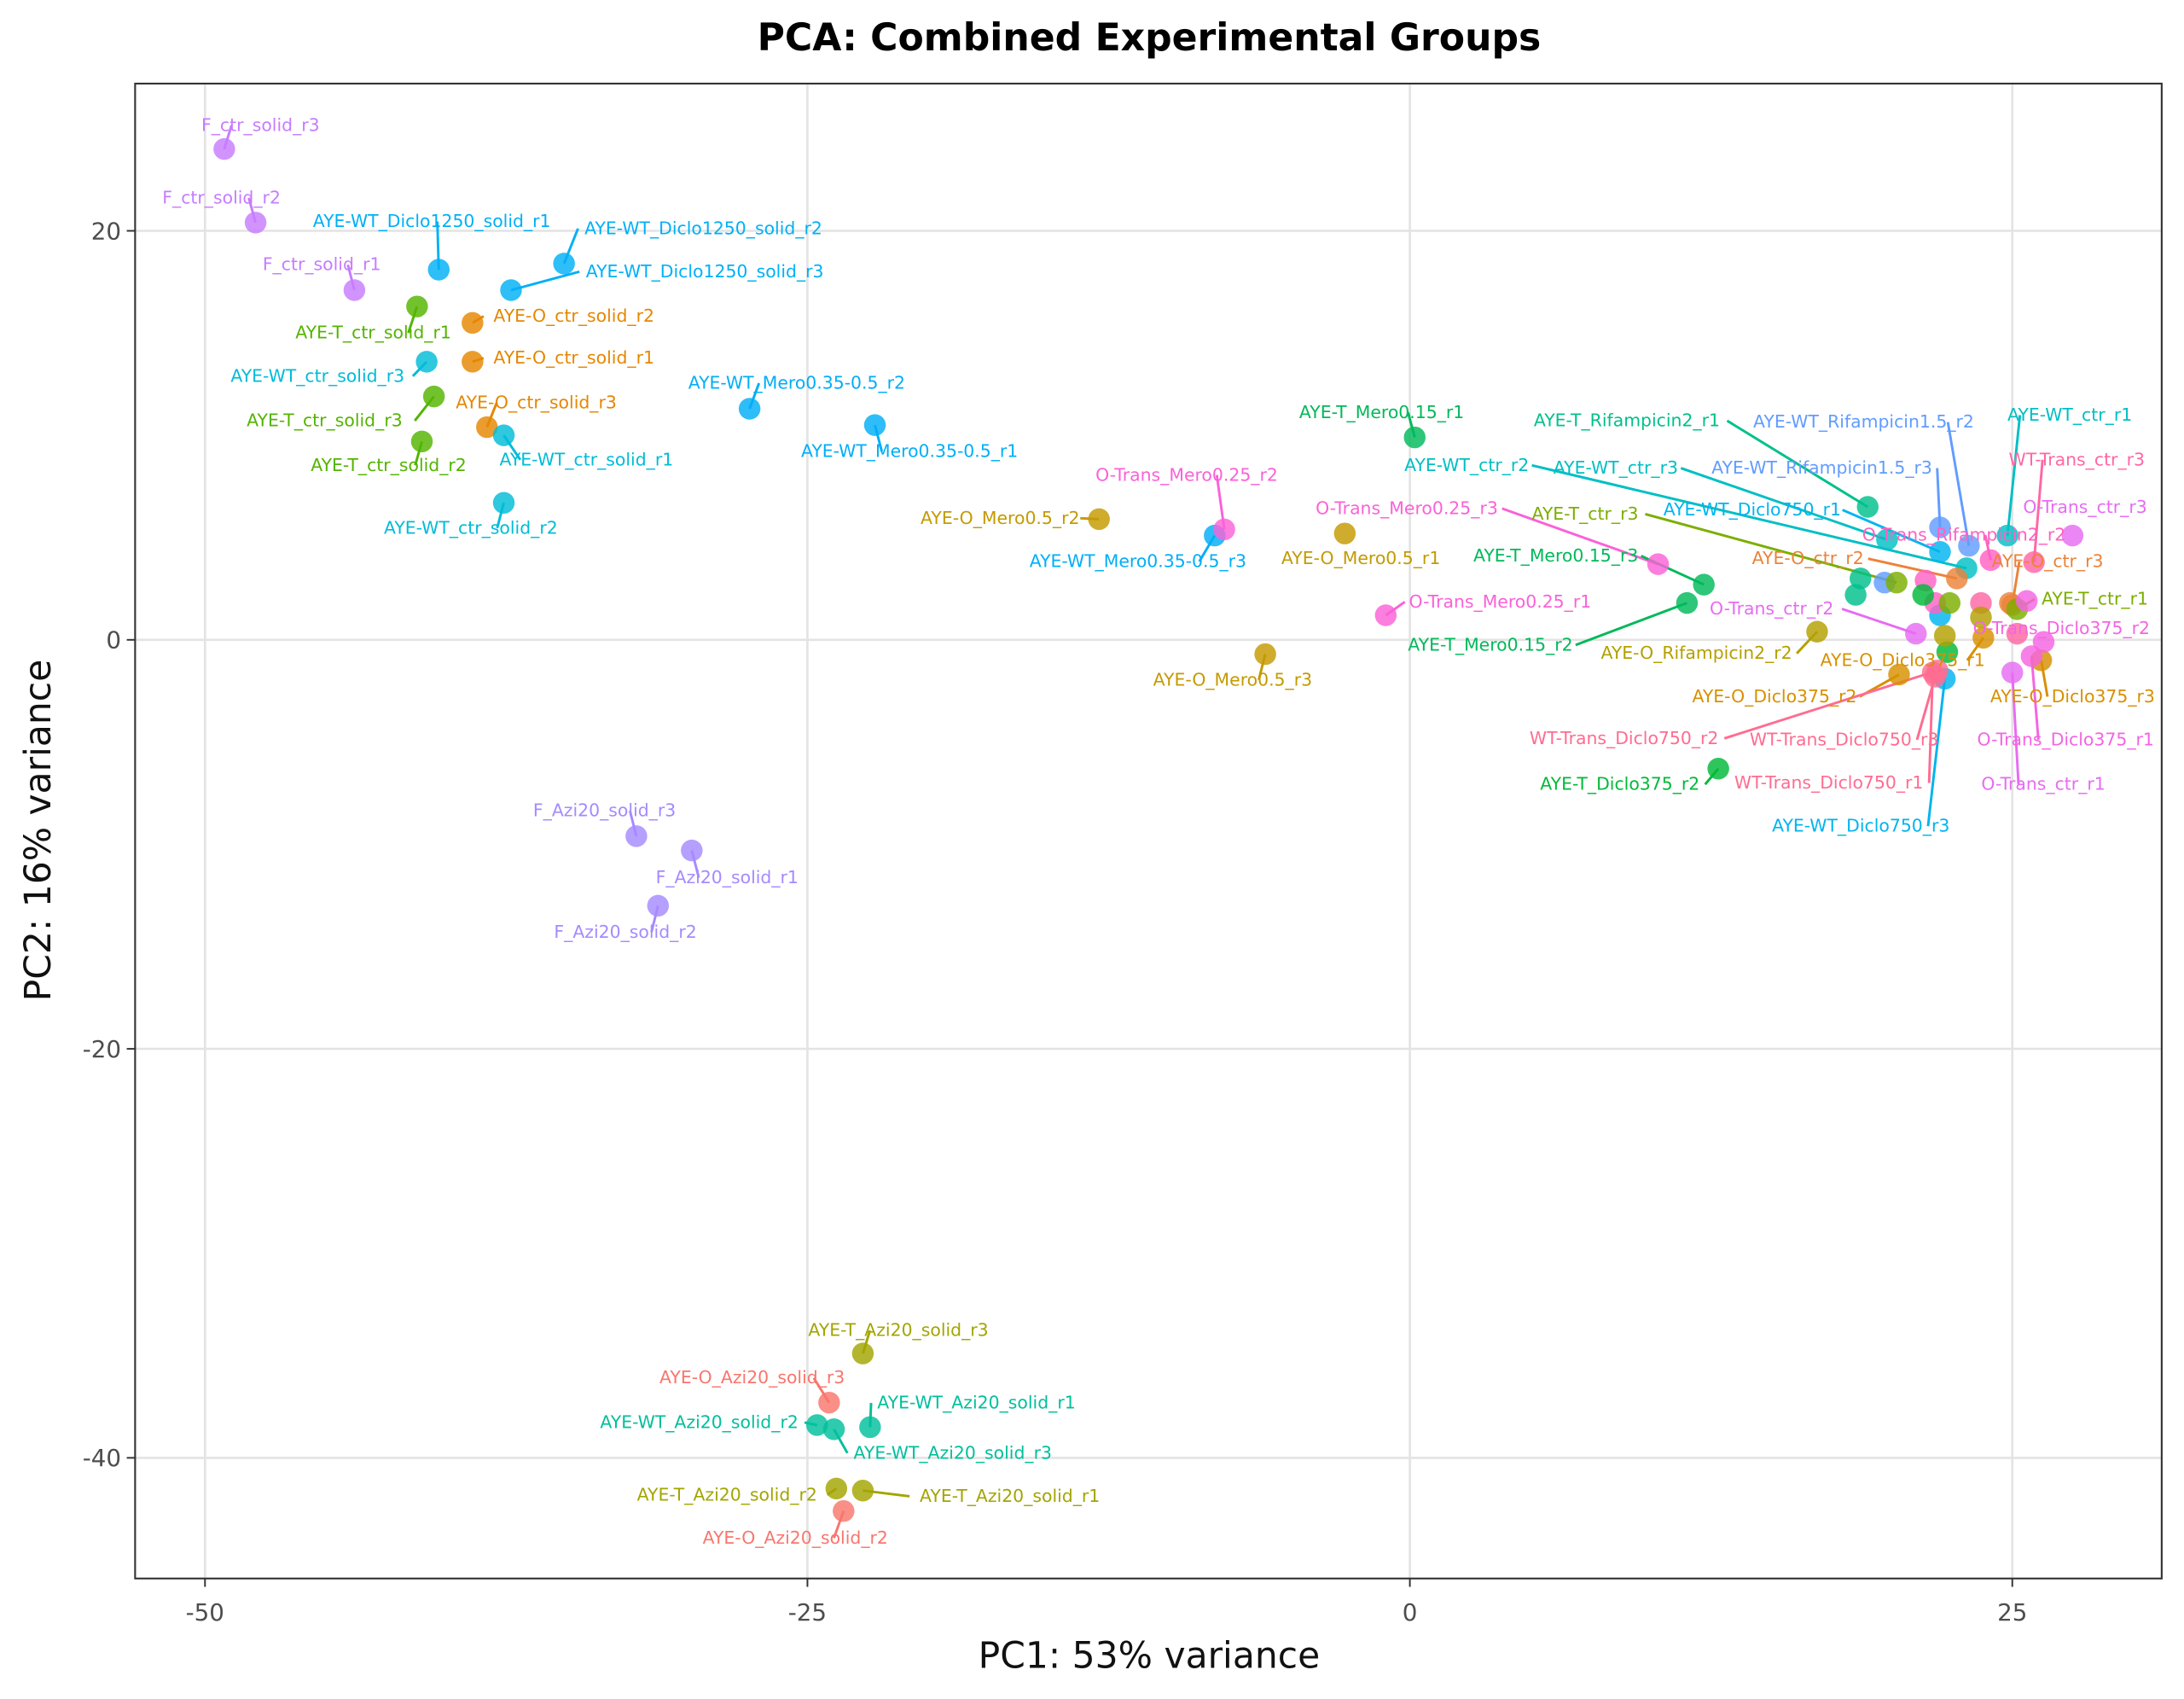 This screenshot has height=1699, width=2184. What do you see at coordinates (39, 831) in the screenshot?
I see `y-axis-title: PC2: 16% variance` at bounding box center [39, 831].